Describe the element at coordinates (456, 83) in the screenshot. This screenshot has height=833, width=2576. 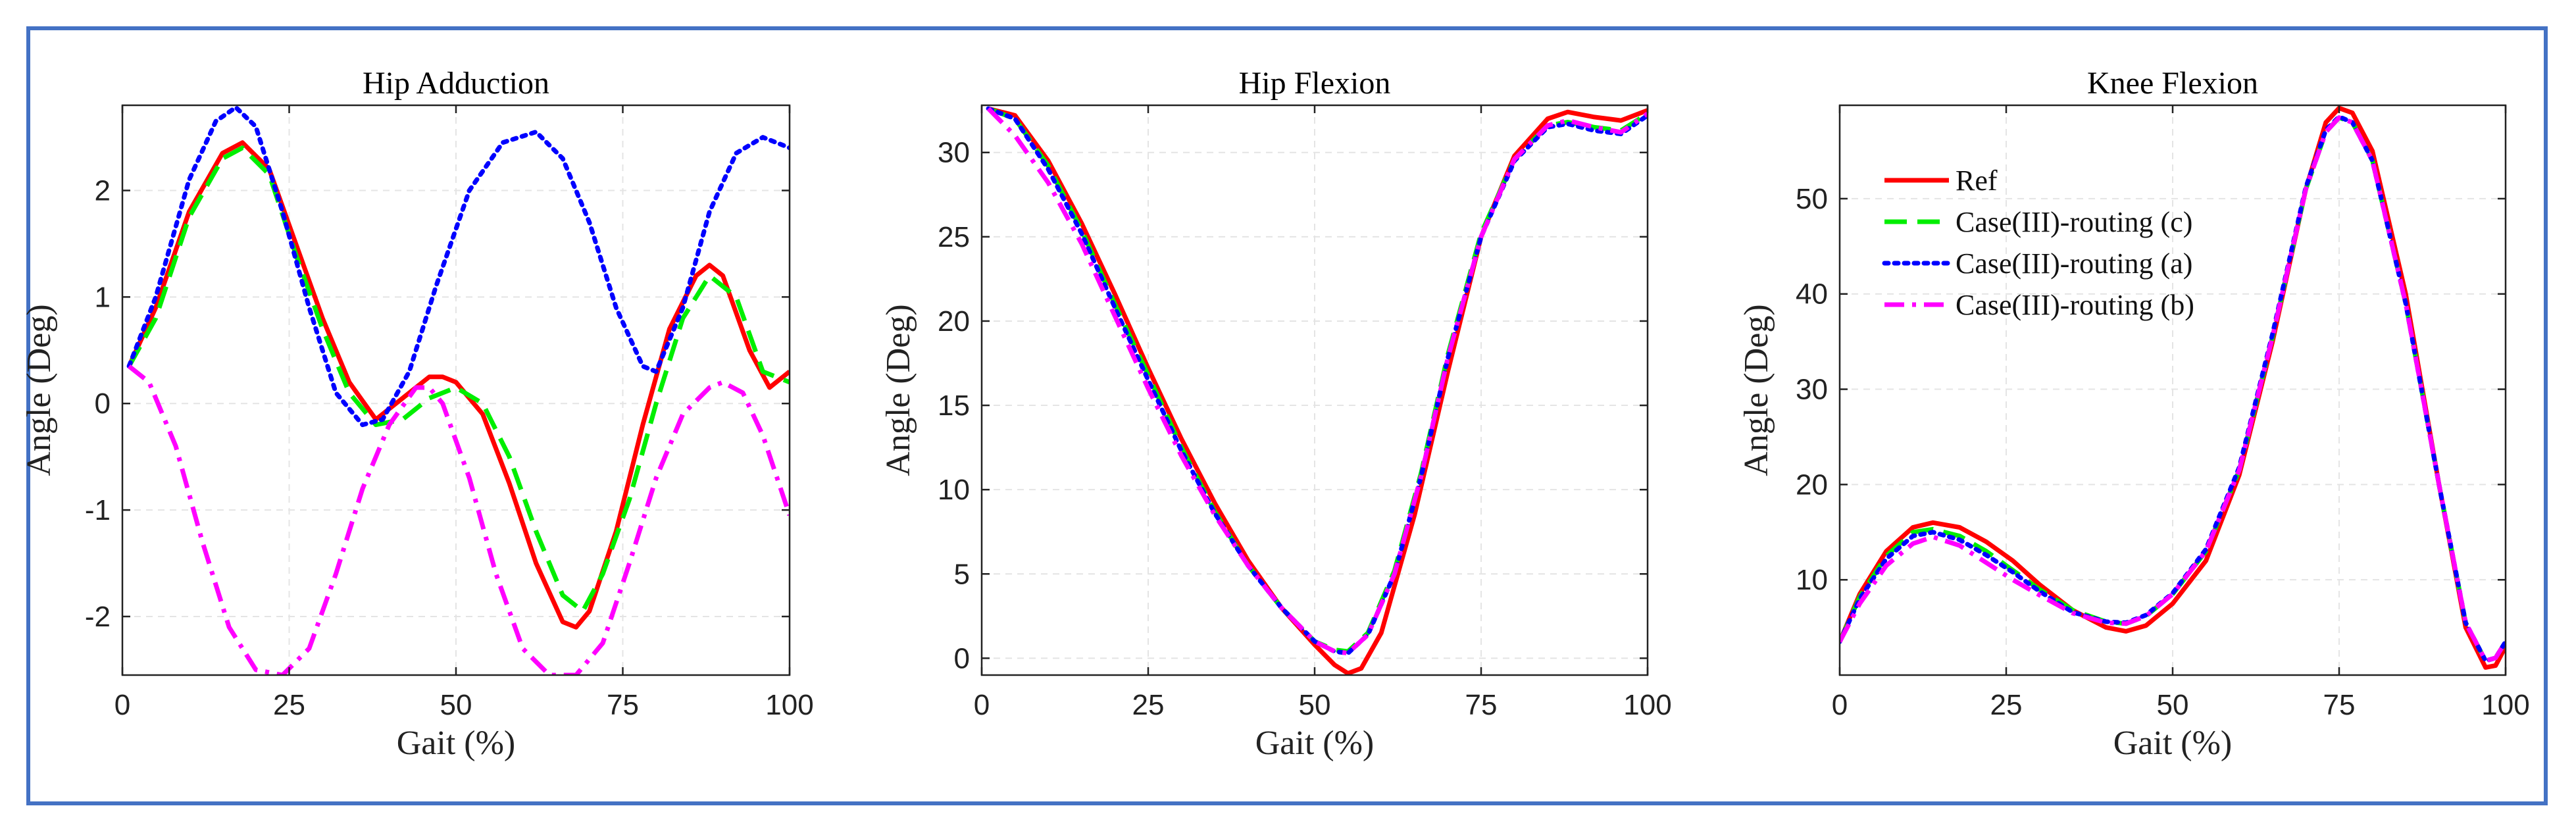
I see `chart-title: Hip Adduction` at that location.